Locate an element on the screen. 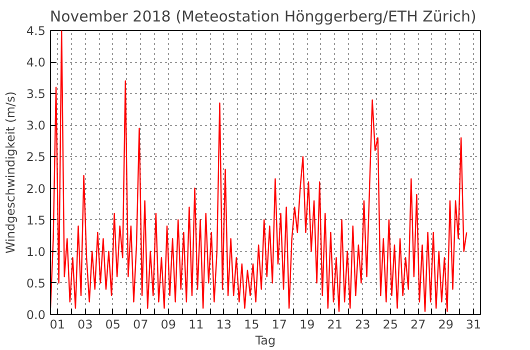  x-tick-label: 19 is located at coordinates (307, 325).